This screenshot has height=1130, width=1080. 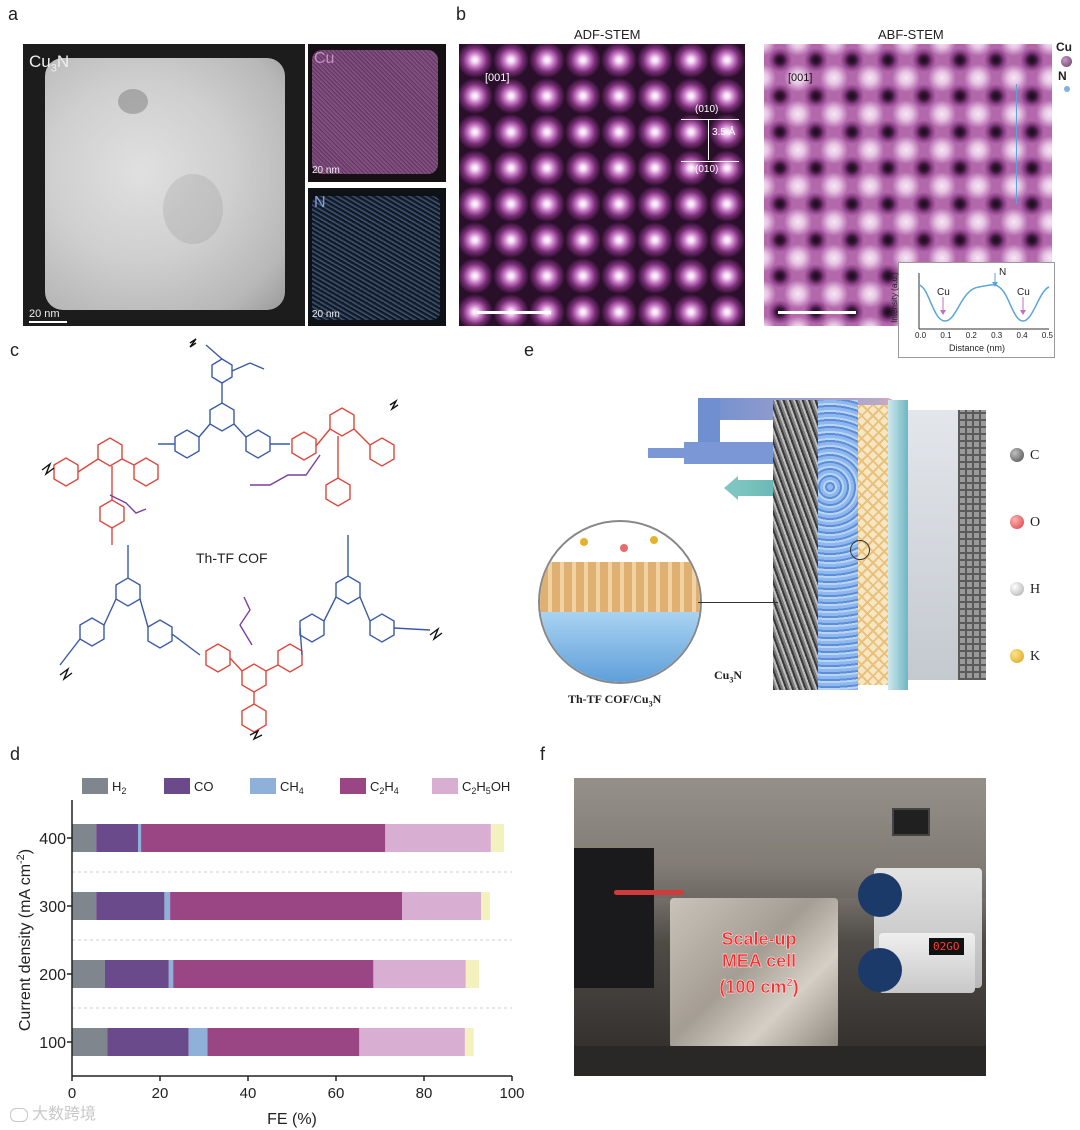 What do you see at coordinates (95, 786) in the screenshot?
I see `legend-swatch-h2` at bounding box center [95, 786].